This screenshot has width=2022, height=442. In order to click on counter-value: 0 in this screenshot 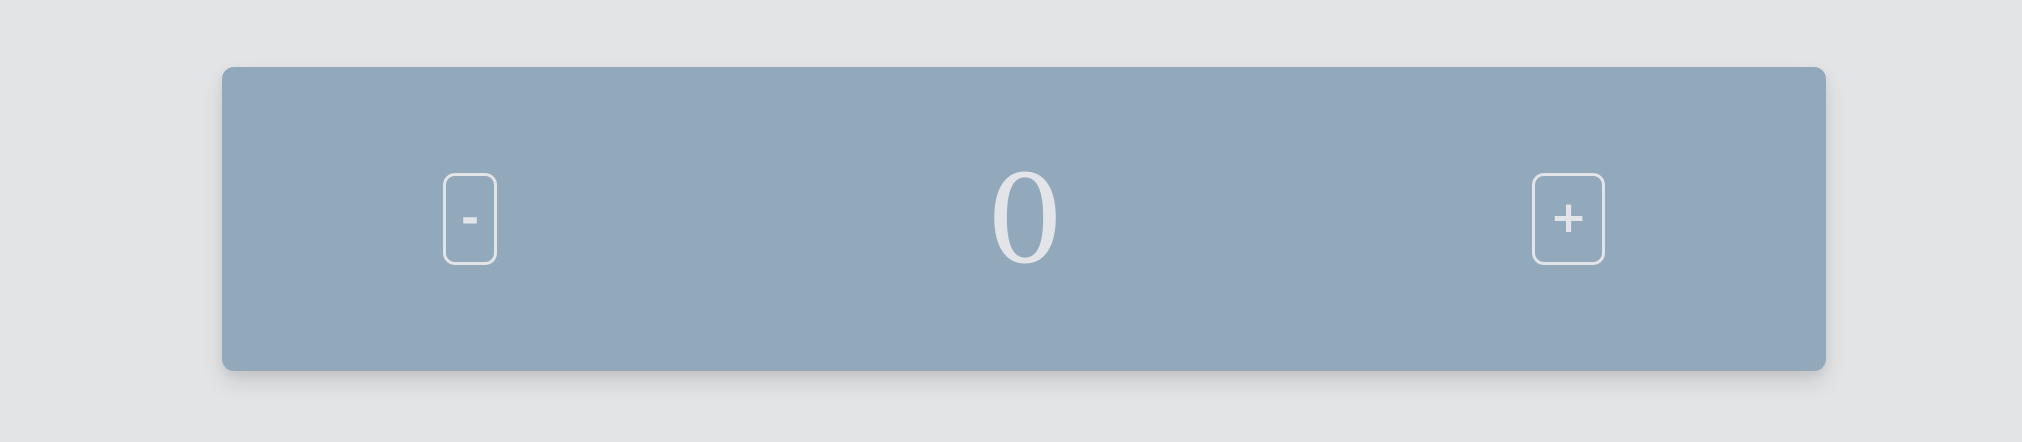, I will do `click(1025, 220)`.